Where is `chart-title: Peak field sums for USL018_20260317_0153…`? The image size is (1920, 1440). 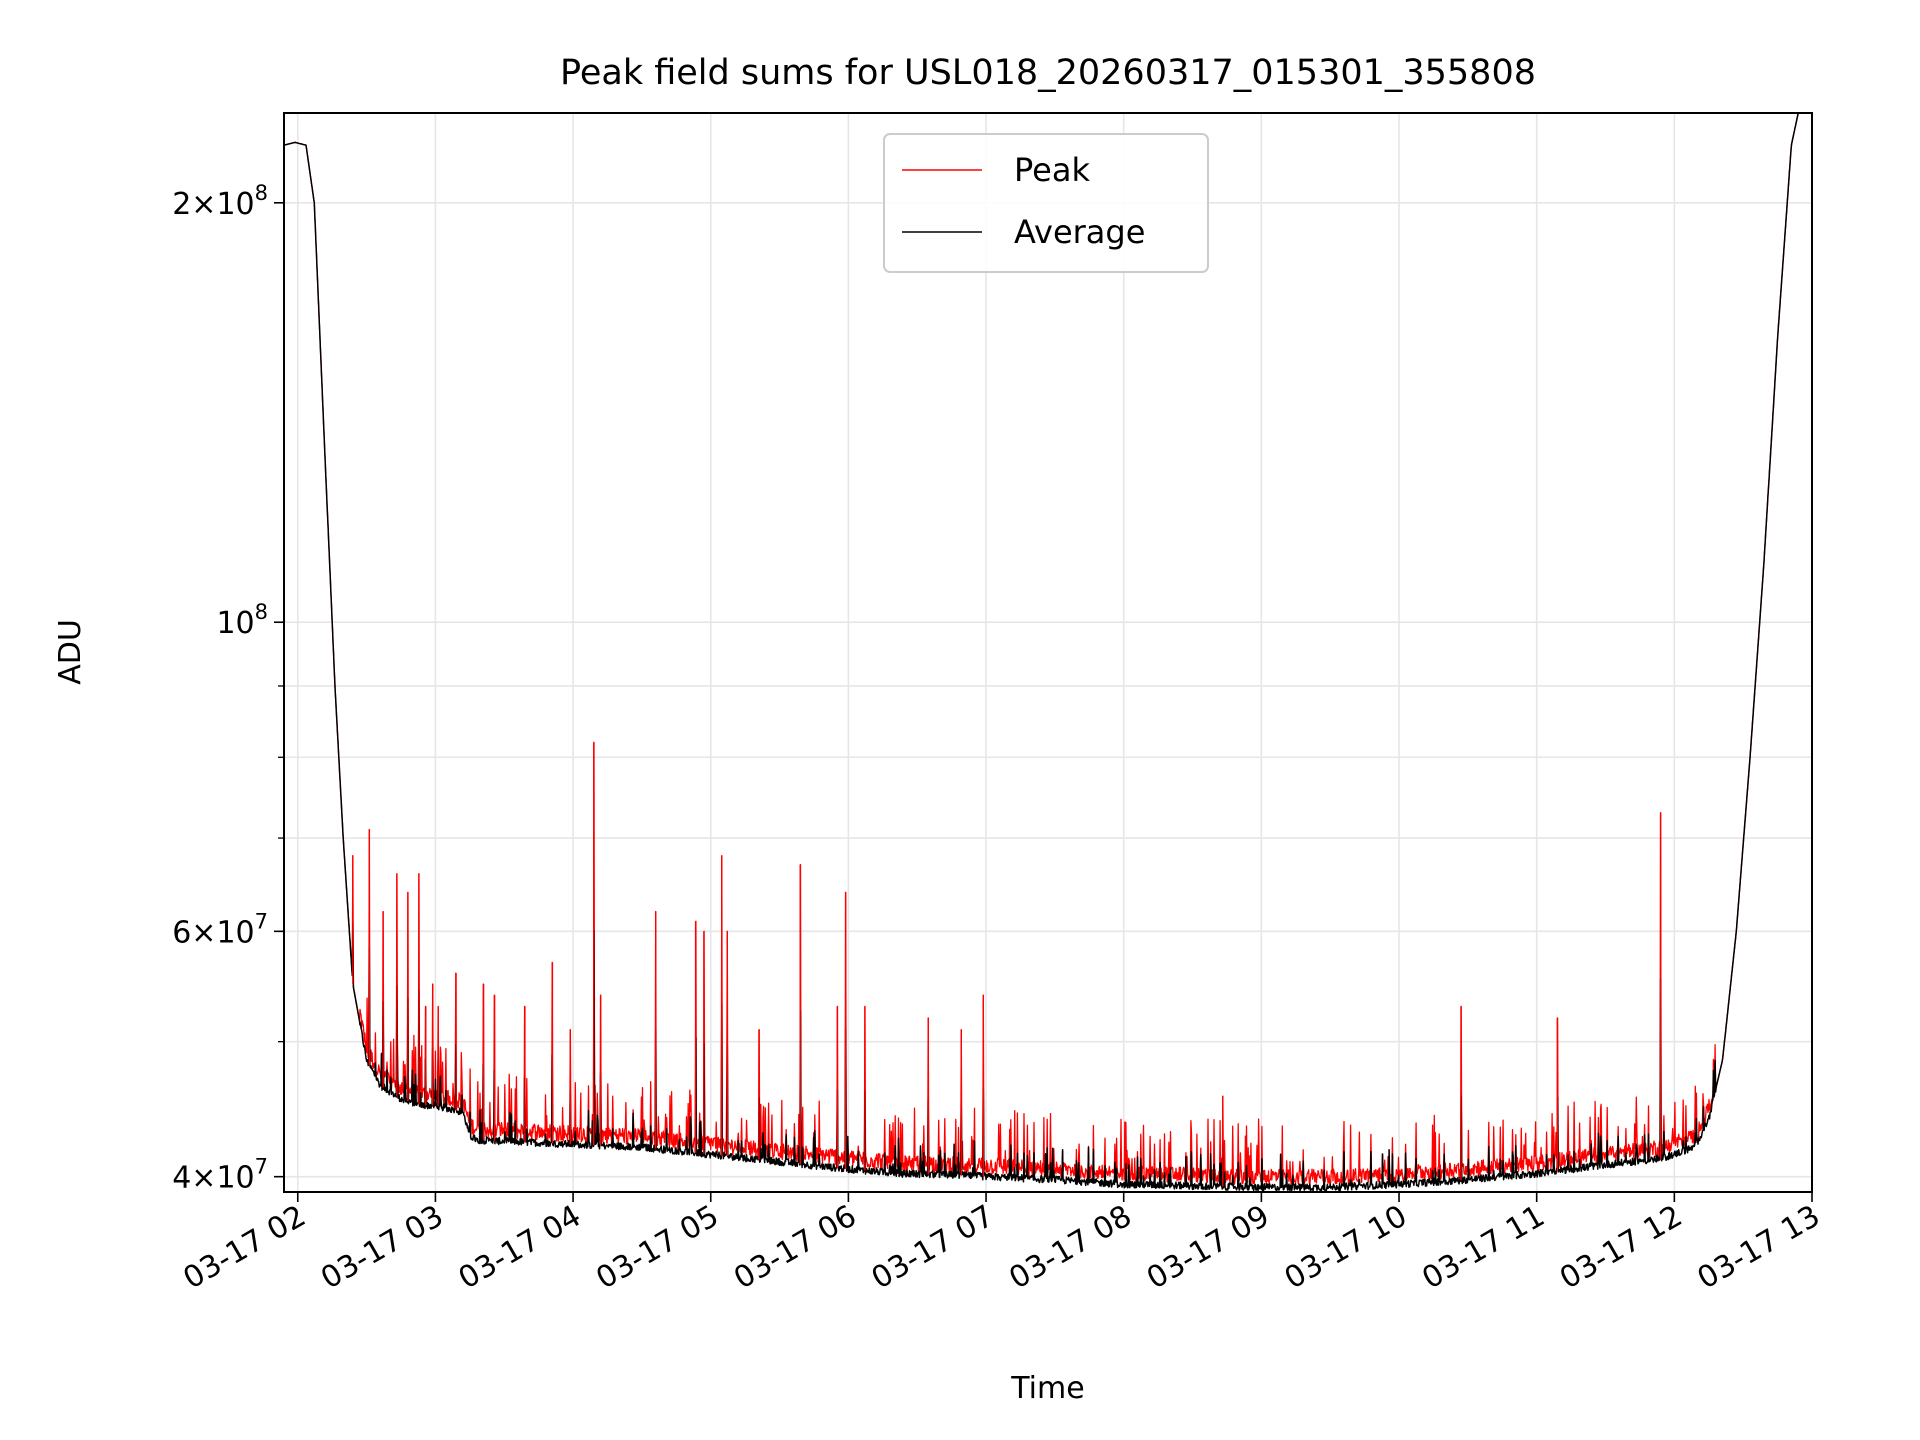
chart-title: Peak field sums for USL018_20260317_0153… is located at coordinates (1048, 73).